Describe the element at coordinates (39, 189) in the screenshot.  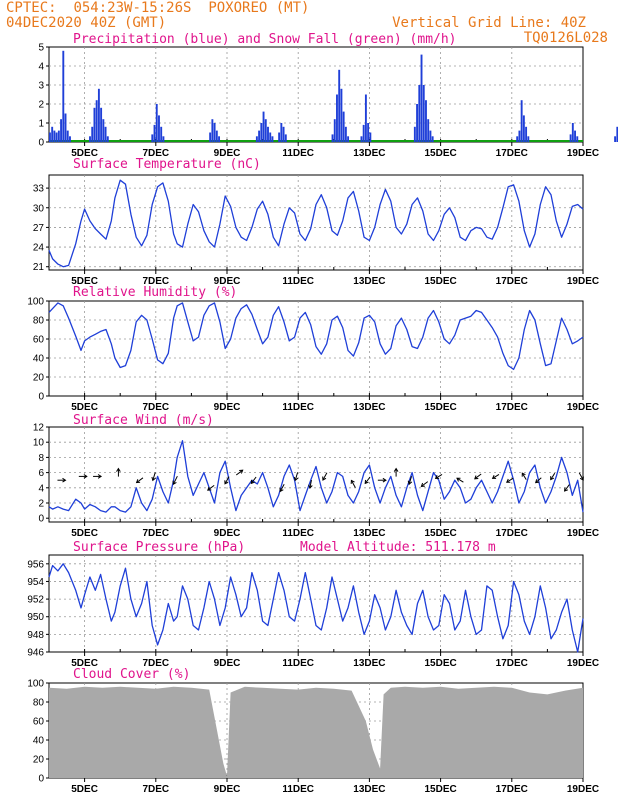
I see `y-tick-label: 33` at that location.